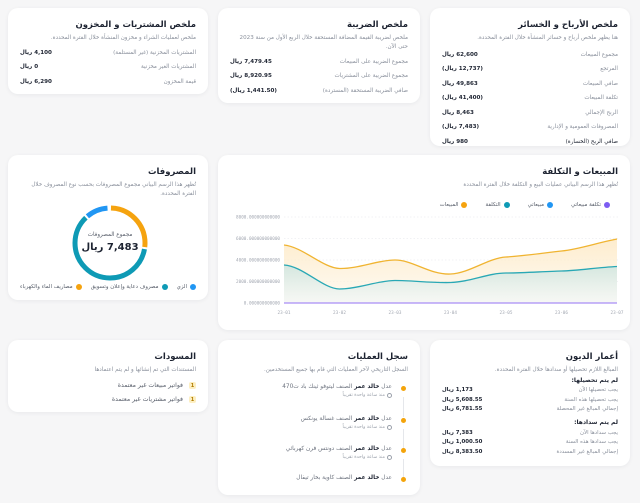 Image resolution: width=640 pixels, height=503 pixels. What do you see at coordinates (124, 287) in the screenshot?
I see `legend-label: مصروف دعاية وإعلان وتسويق` at bounding box center [124, 287].